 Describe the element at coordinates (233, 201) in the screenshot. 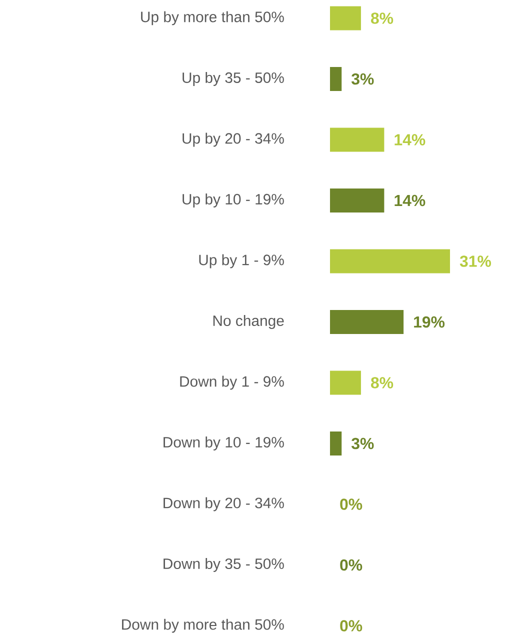

I see `y-tick-label: Up by 10 - 19%` at that location.